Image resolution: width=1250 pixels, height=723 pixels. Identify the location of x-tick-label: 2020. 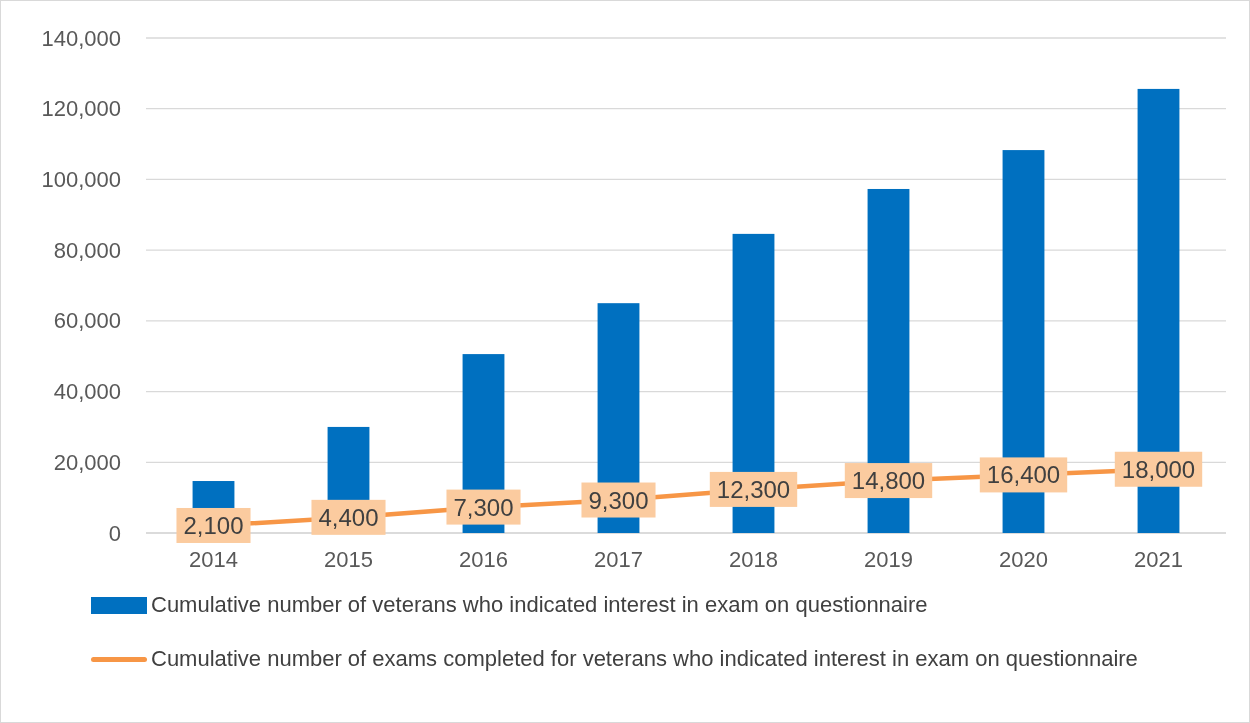
(1023, 559).